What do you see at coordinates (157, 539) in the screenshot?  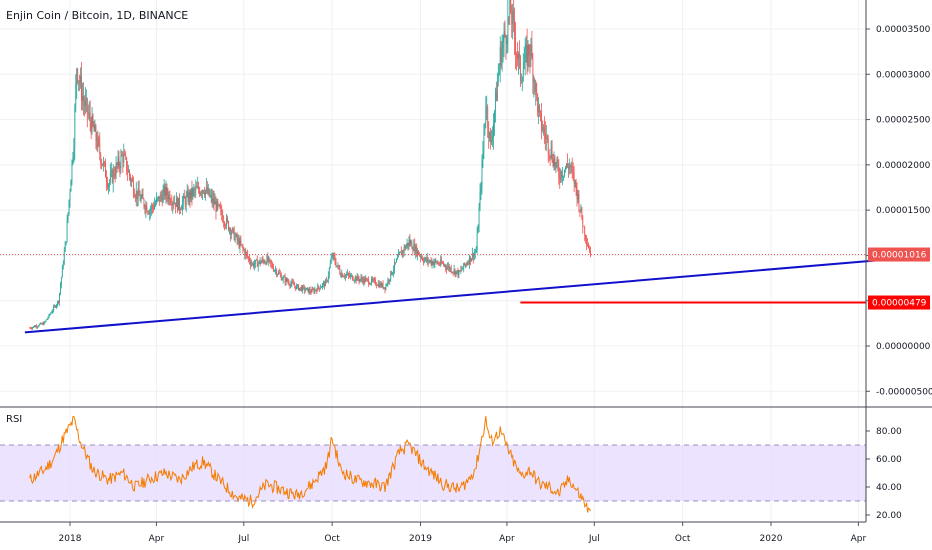 I see `x-tick-label: Apr` at bounding box center [157, 539].